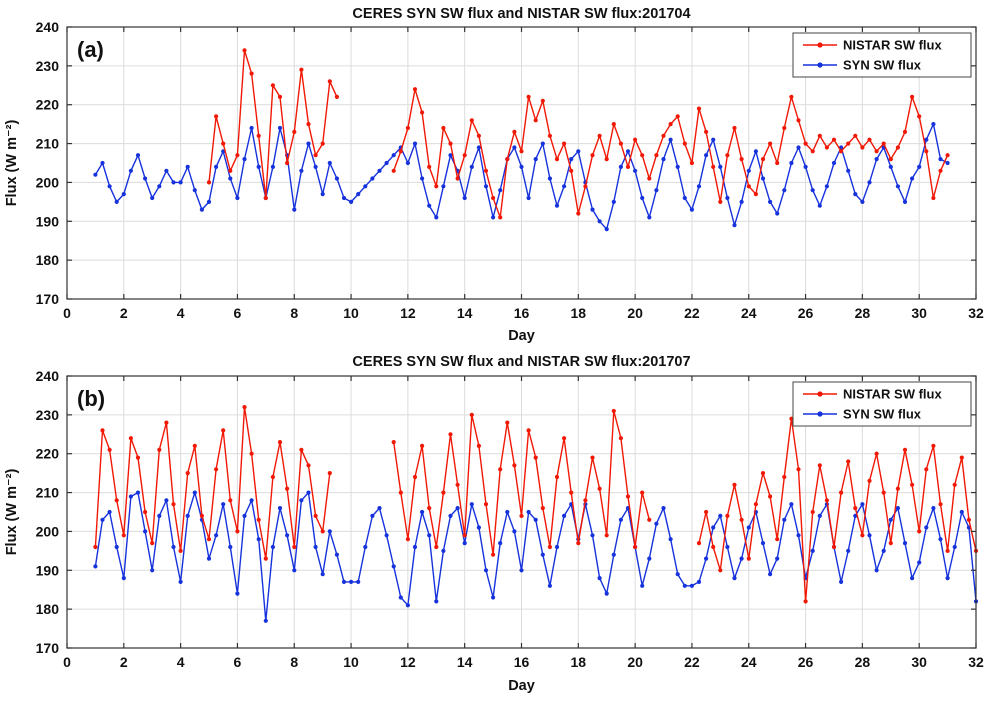 The height and width of the screenshot is (705, 993). Describe the element at coordinates (579, 313) in the screenshot. I see `x-tick-label: 18` at that location.